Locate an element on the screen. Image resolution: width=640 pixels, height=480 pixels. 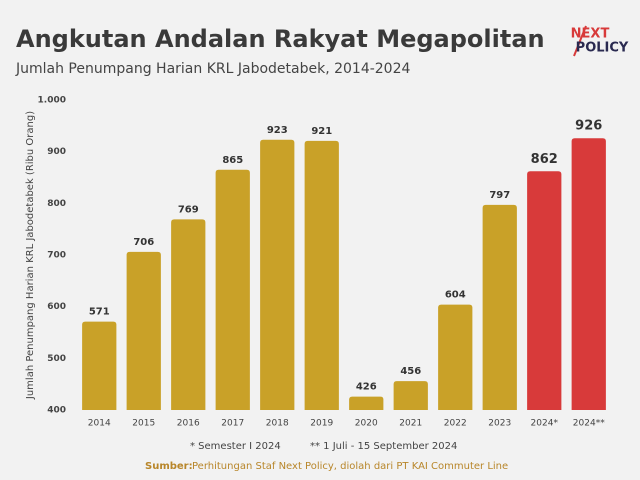
x-tick-label: 2024** is located at coordinates (589, 424).